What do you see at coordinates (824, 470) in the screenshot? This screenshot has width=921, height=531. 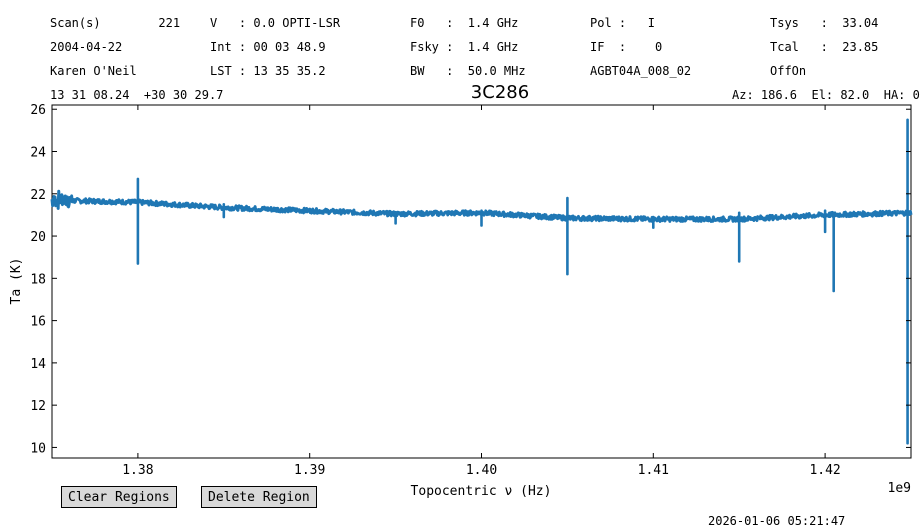 I see `x-tick-label: 1.42` at bounding box center [824, 470].